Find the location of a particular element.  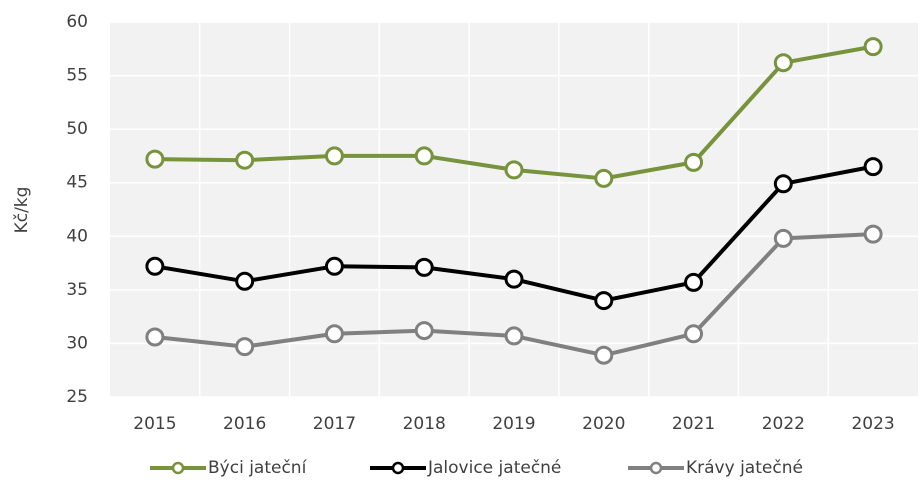

x-tick-label: 2015 is located at coordinates (154, 424).